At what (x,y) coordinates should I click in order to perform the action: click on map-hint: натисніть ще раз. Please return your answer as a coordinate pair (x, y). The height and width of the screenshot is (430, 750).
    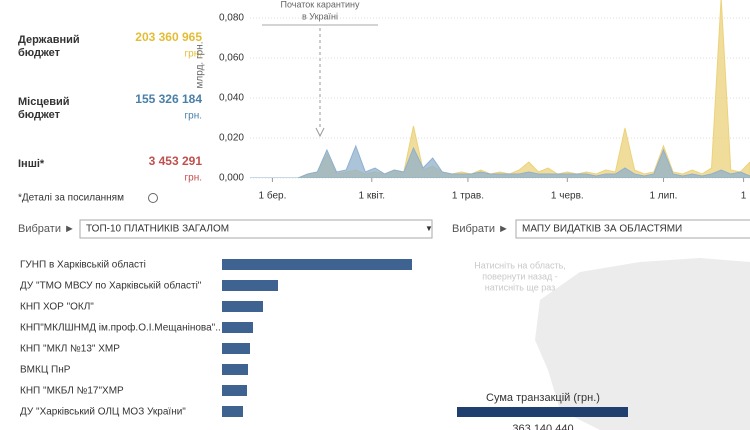
    Looking at the image, I should click on (520, 287).